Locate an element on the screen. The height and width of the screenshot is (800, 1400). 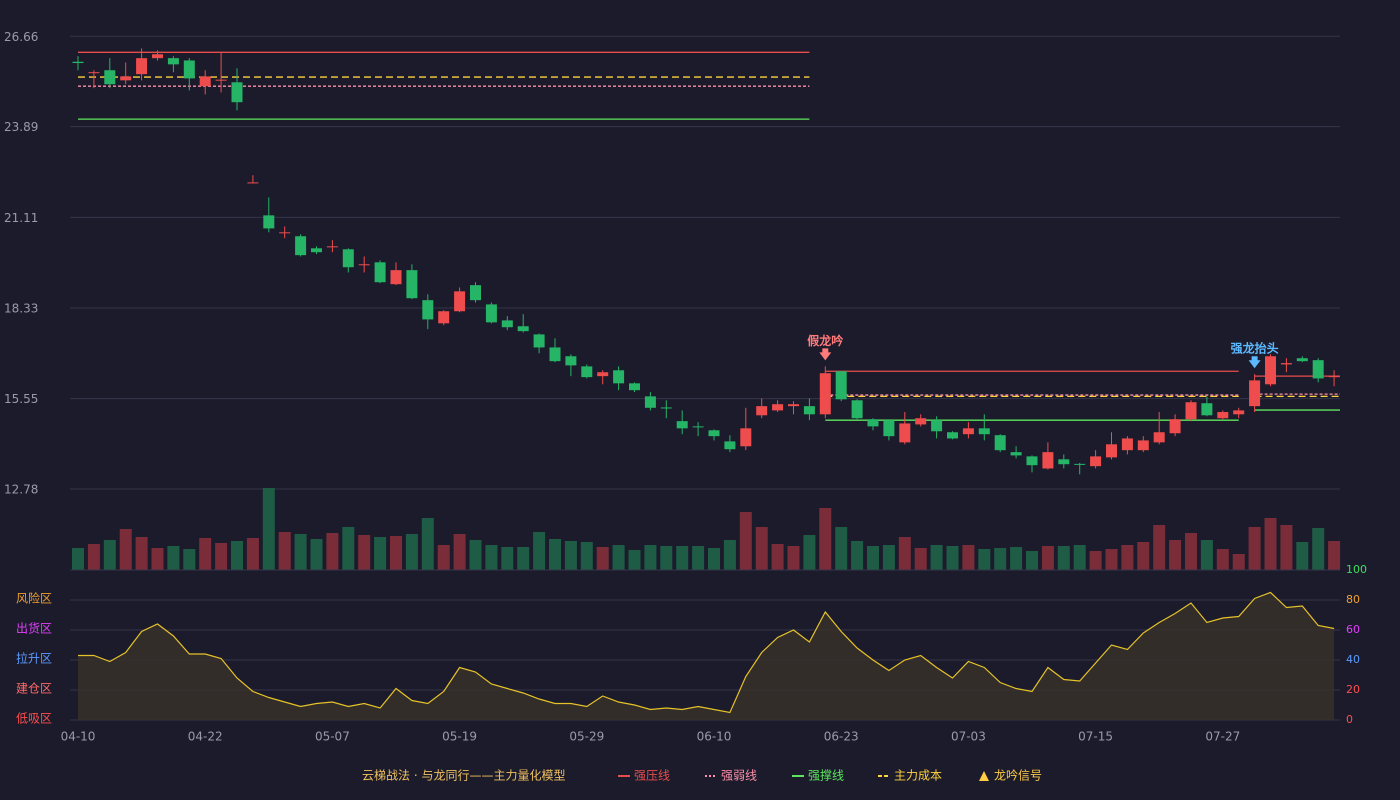
y-tick-label: 15.55 is located at coordinates (21, 399).